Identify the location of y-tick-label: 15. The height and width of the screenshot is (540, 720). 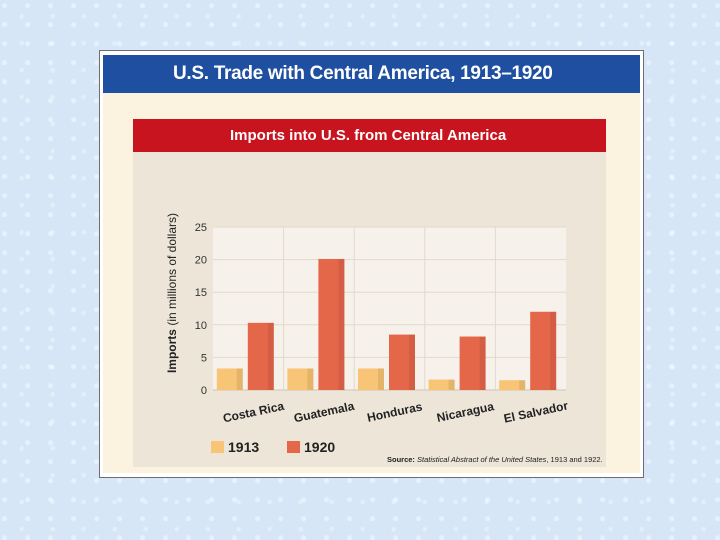
(201, 293).